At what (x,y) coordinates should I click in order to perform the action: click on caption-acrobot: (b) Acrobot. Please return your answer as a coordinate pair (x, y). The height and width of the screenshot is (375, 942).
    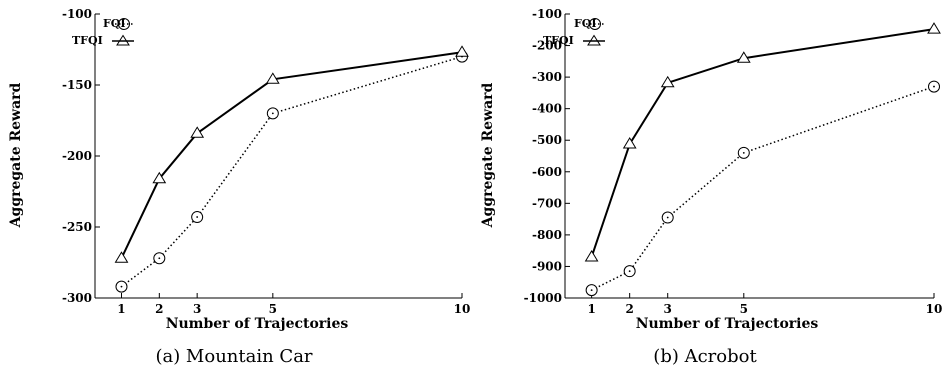
    Looking at the image, I should click on (705, 356).